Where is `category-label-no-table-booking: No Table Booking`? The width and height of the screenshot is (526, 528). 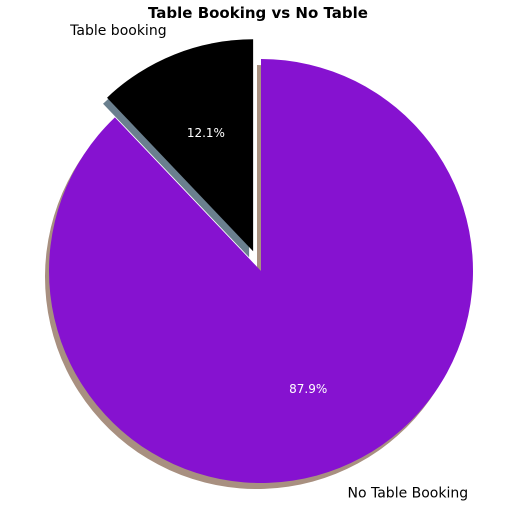 category-label-no-table-booking: No Table Booking is located at coordinates (408, 494).